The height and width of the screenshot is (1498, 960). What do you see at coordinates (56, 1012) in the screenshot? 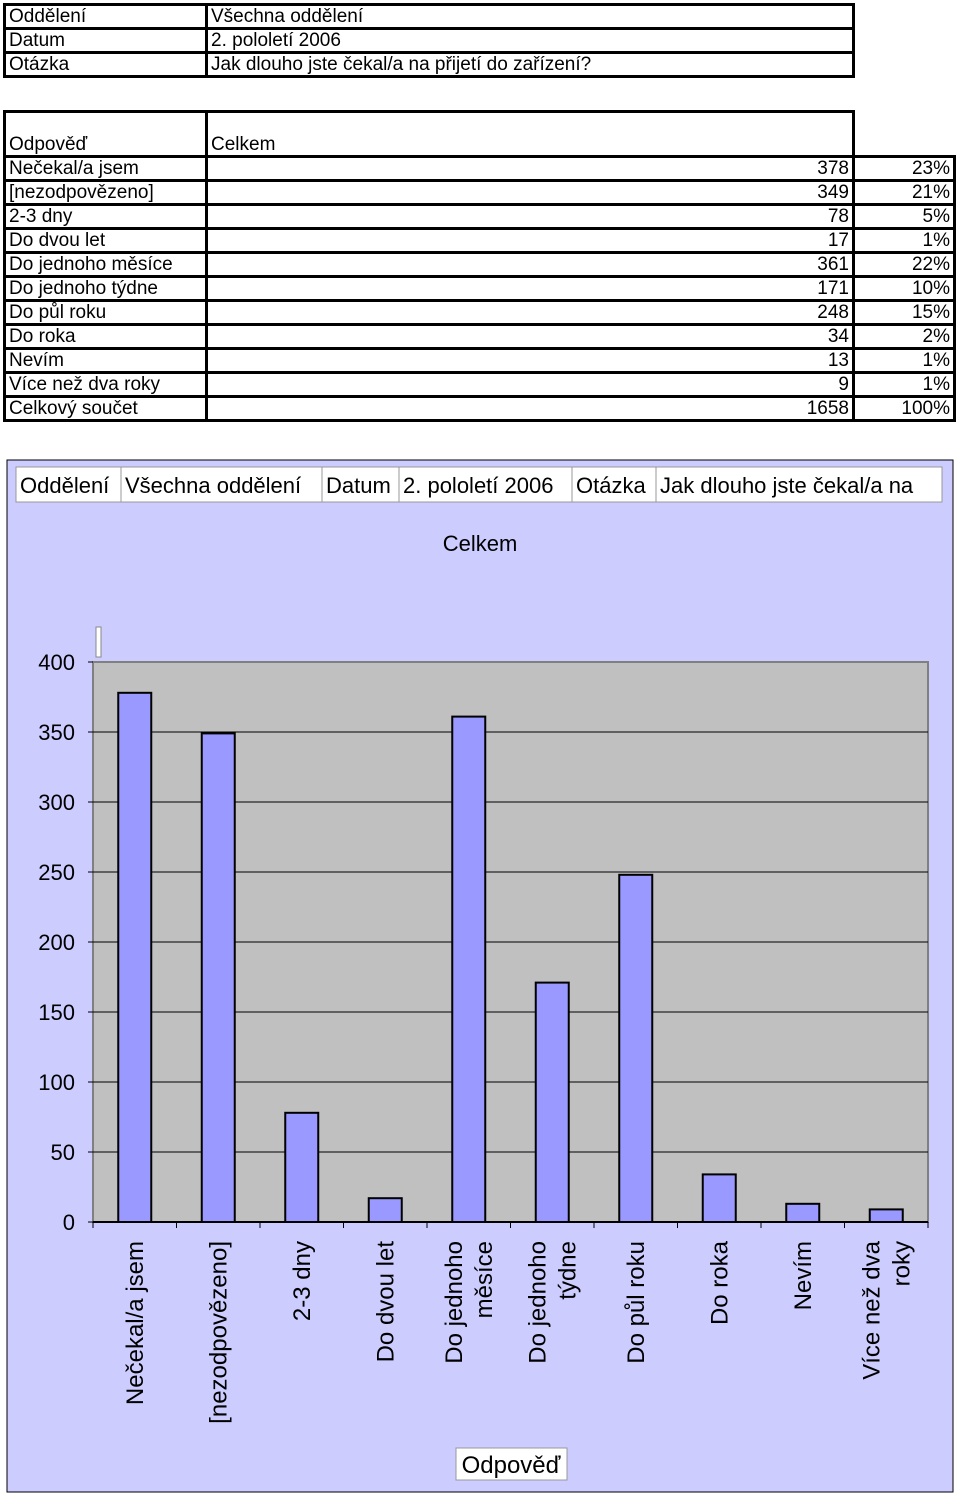
I see `y-tick-label: 150` at bounding box center [56, 1012].